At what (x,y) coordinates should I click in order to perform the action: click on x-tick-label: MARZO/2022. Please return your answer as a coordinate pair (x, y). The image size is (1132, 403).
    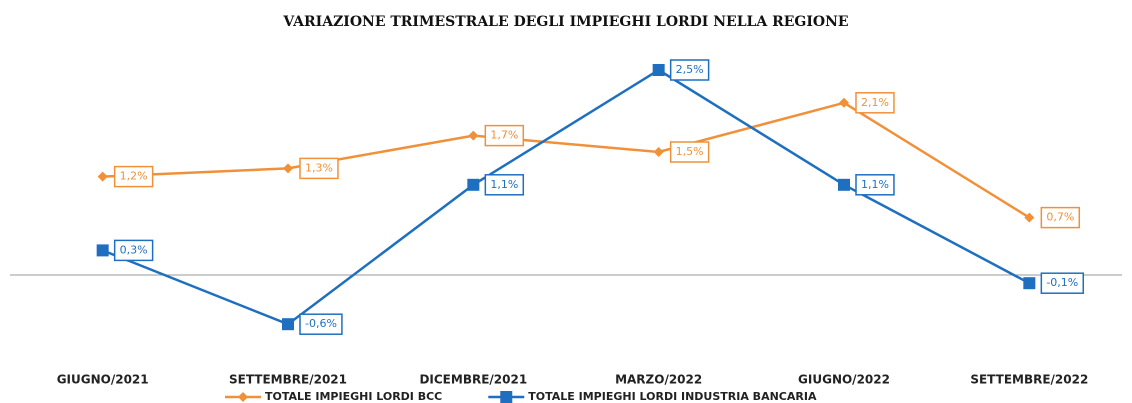
    Looking at the image, I should click on (658, 380).